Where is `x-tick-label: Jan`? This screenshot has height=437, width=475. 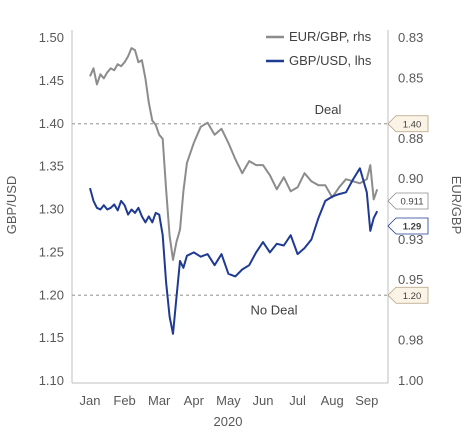
x-tick-label: Jan is located at coordinates (90, 400).